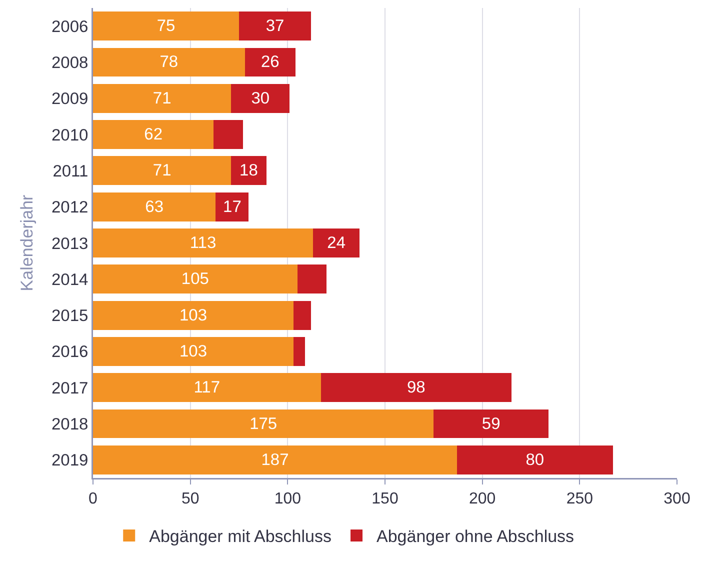 This screenshot has width=704, height=562. I want to click on data-label: 17, so click(232, 207).